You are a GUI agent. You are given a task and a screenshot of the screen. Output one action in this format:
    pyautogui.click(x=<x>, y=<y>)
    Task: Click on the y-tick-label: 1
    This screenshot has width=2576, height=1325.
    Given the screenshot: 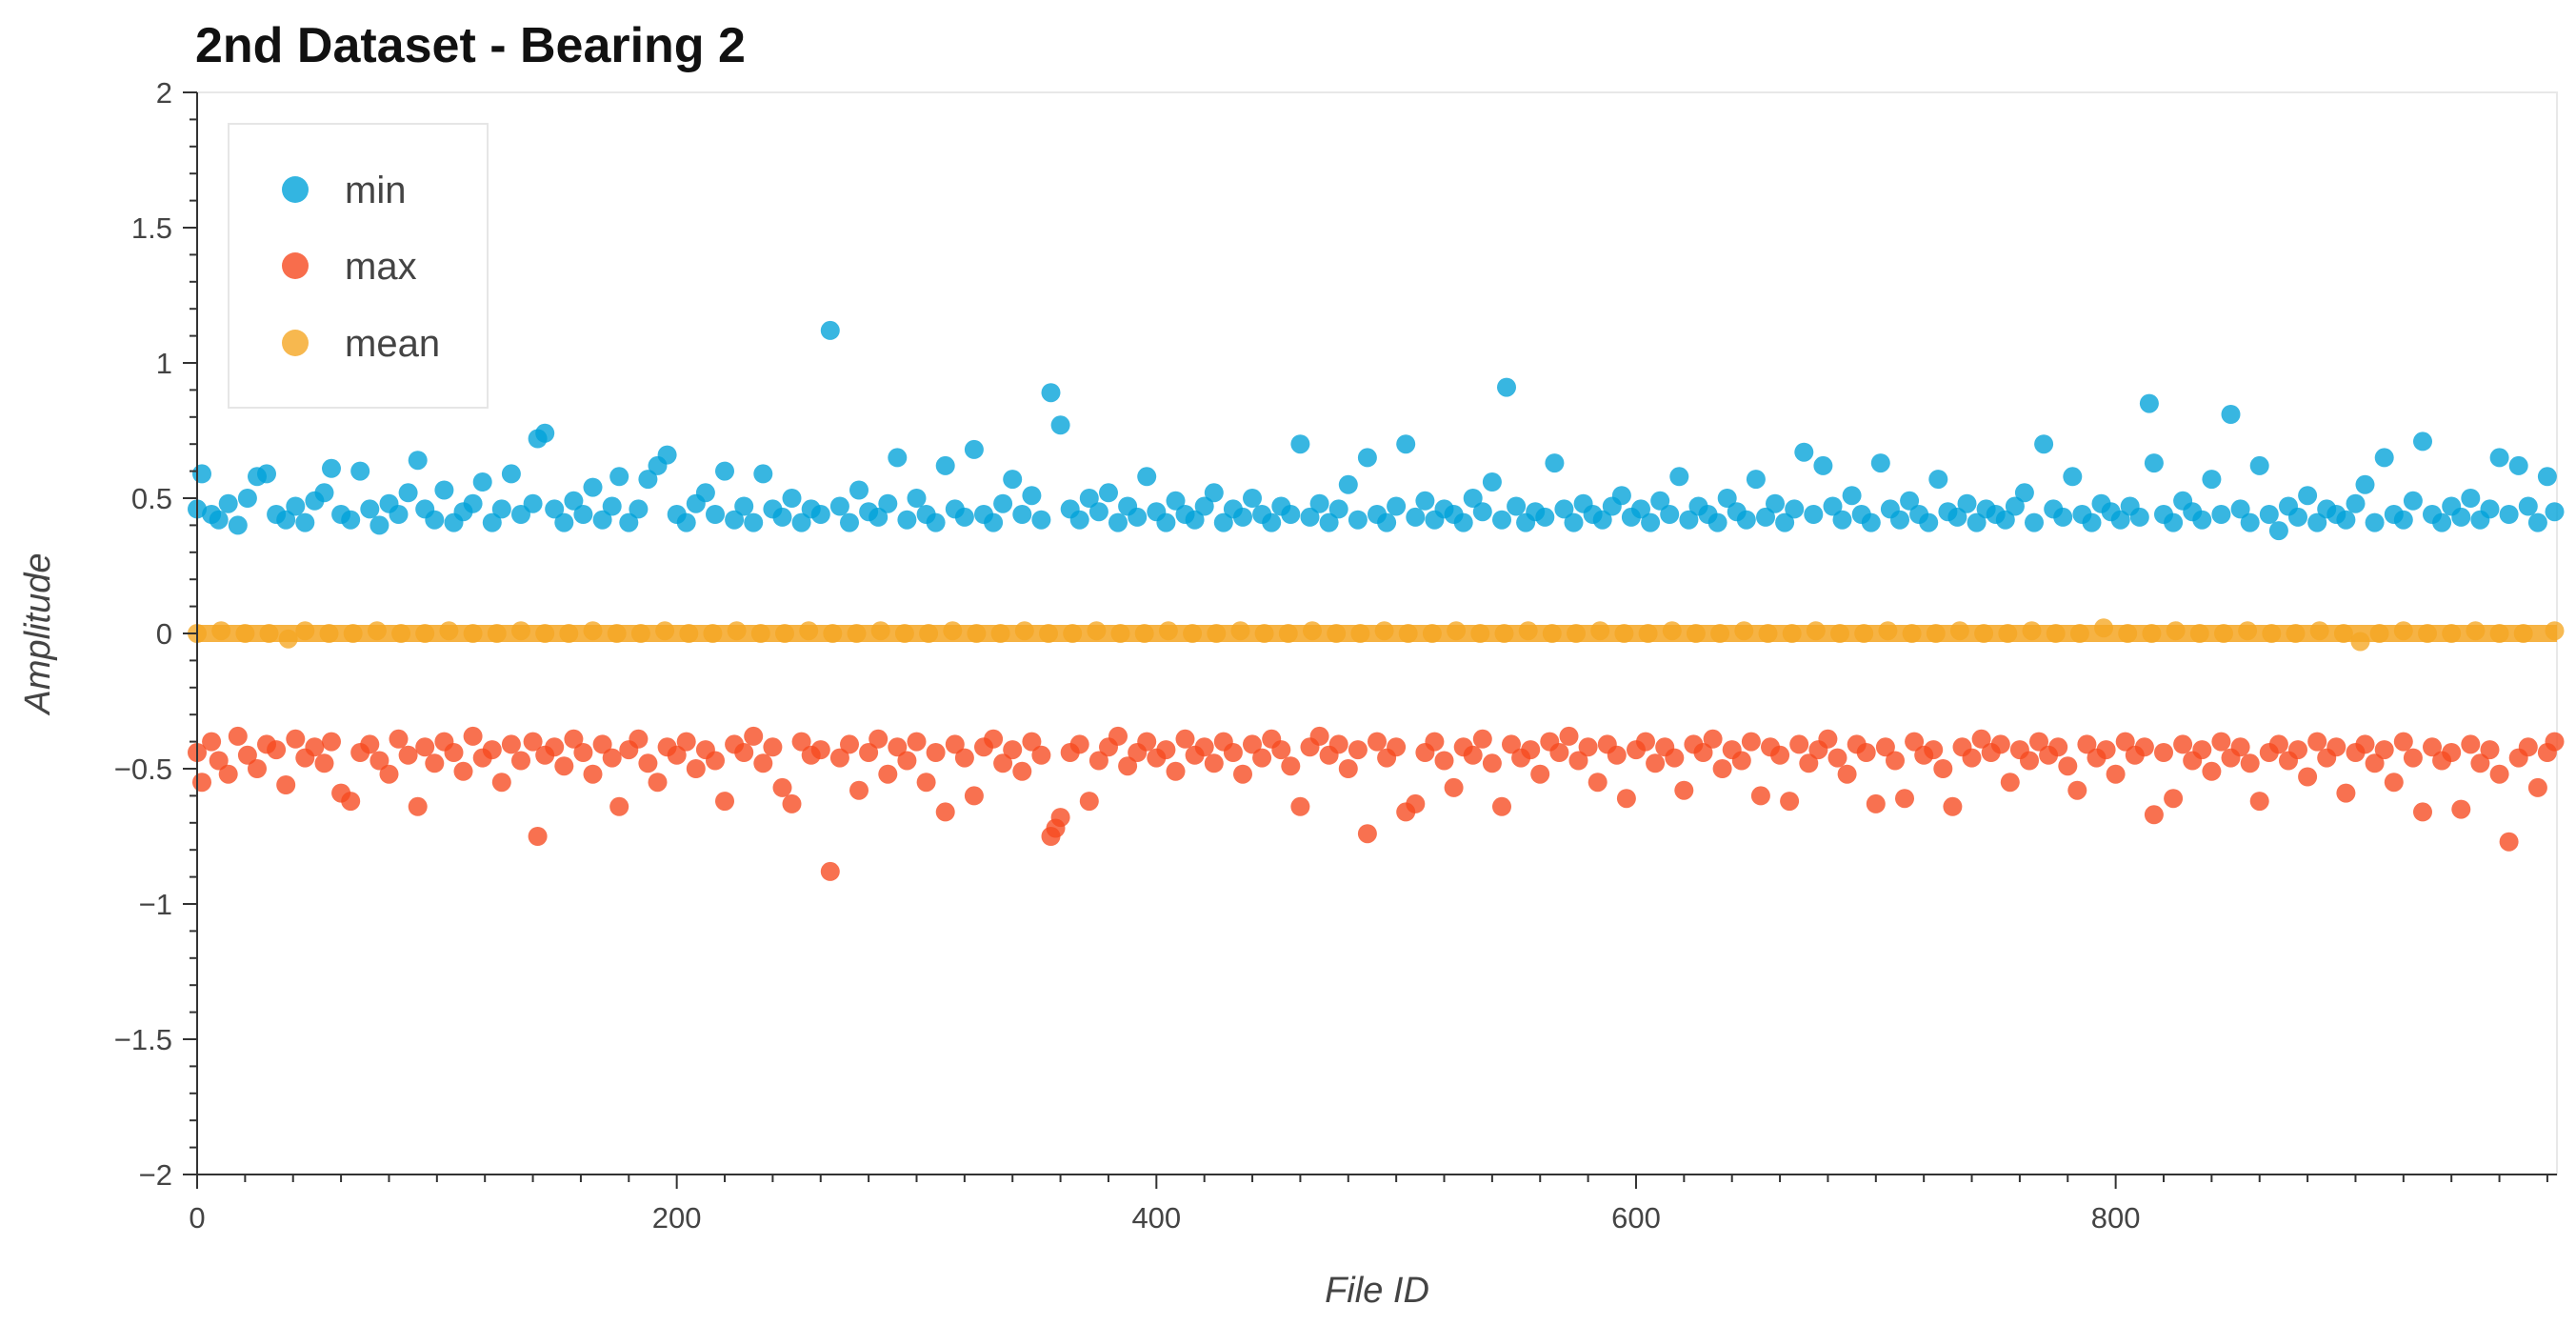 What is the action you would take?
    pyautogui.click(x=164, y=363)
    